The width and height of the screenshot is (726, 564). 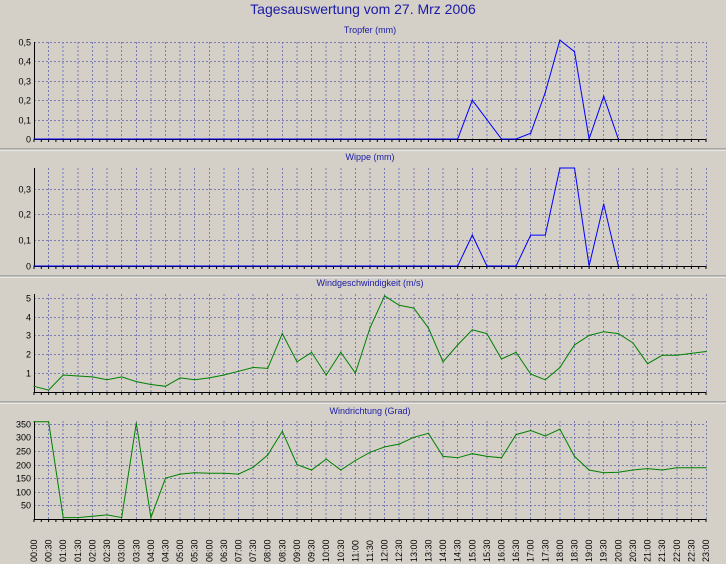 I want to click on y-tick-label: 4, so click(x=28, y=318).